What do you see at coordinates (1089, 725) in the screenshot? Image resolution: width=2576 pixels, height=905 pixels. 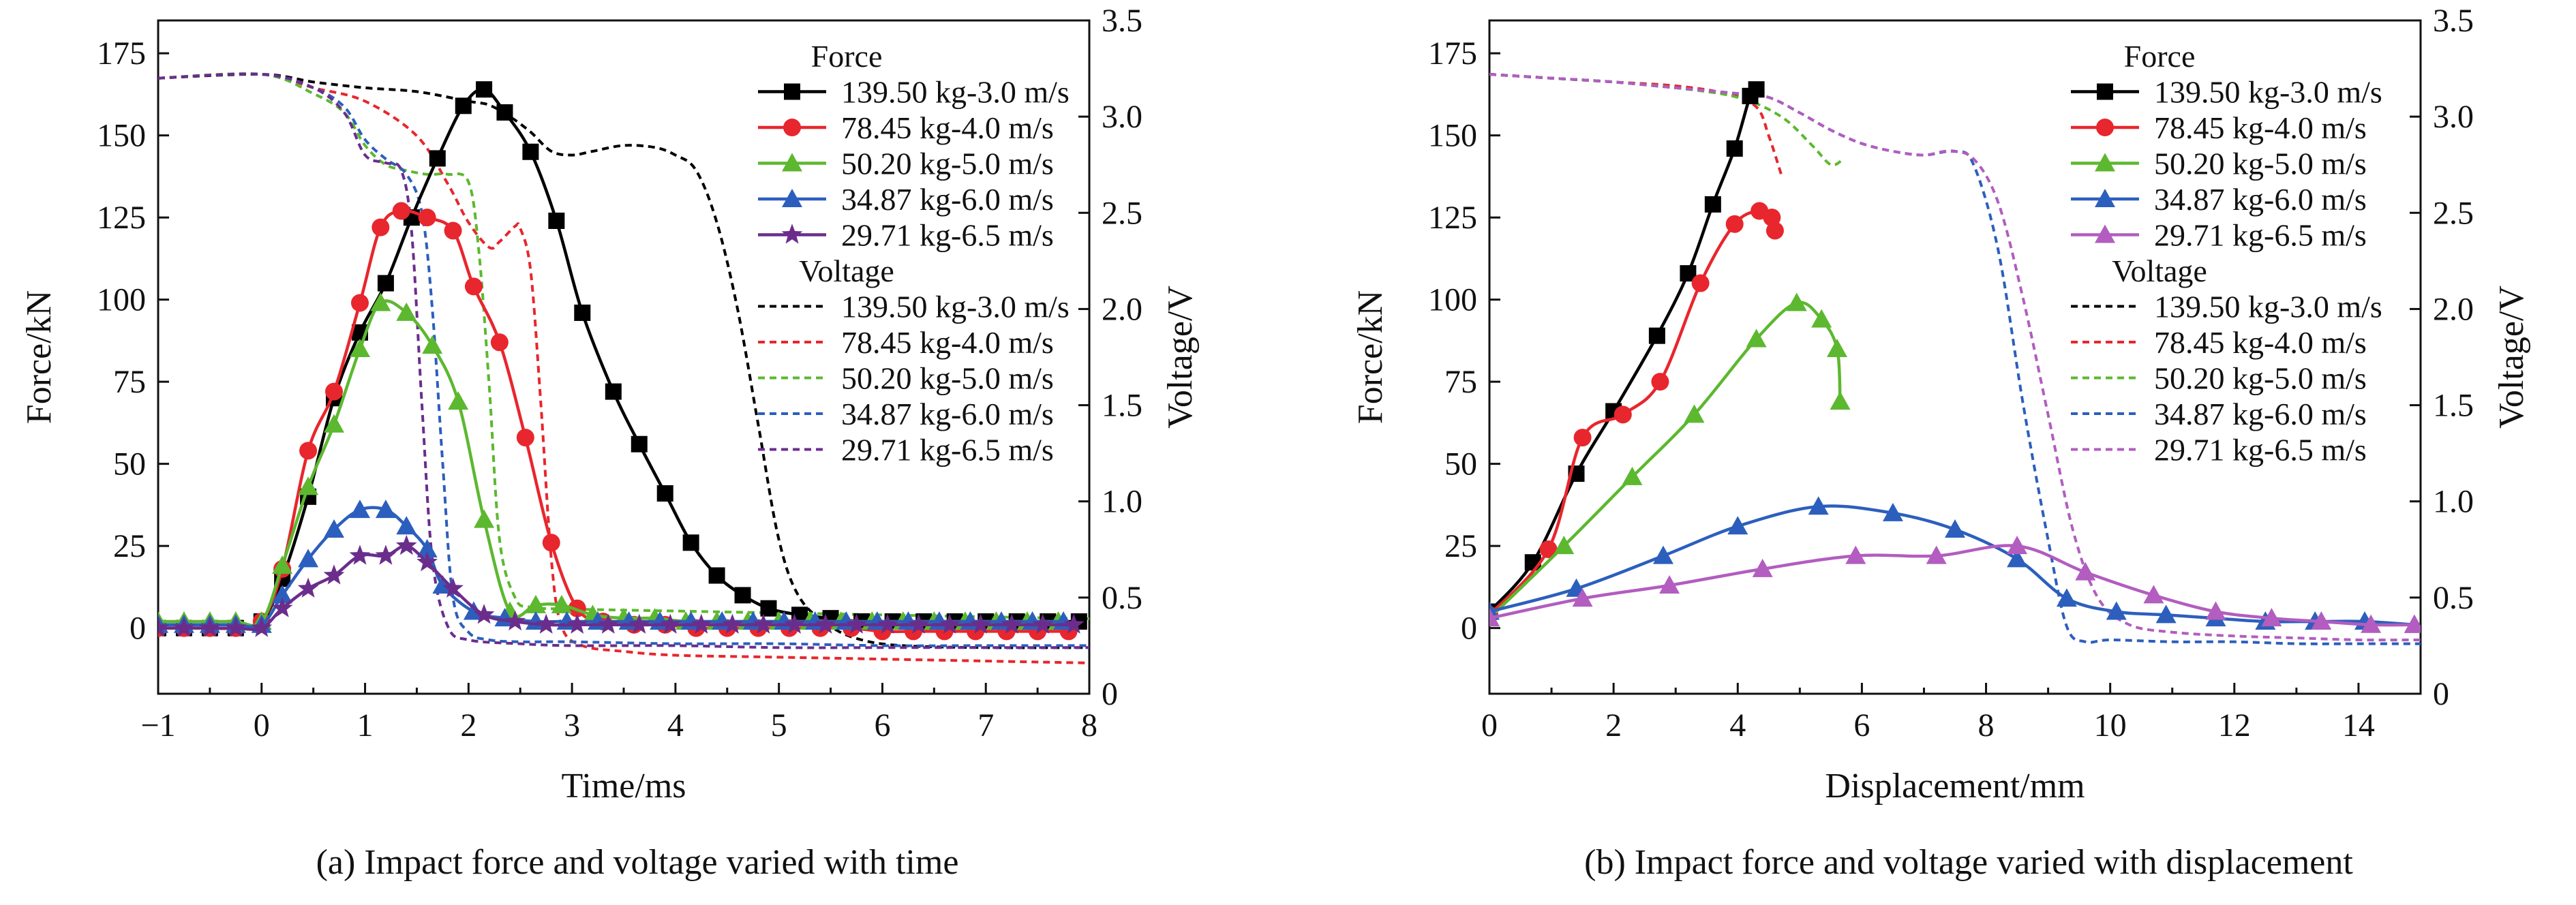 I see `x-tick-label: 8` at bounding box center [1089, 725].